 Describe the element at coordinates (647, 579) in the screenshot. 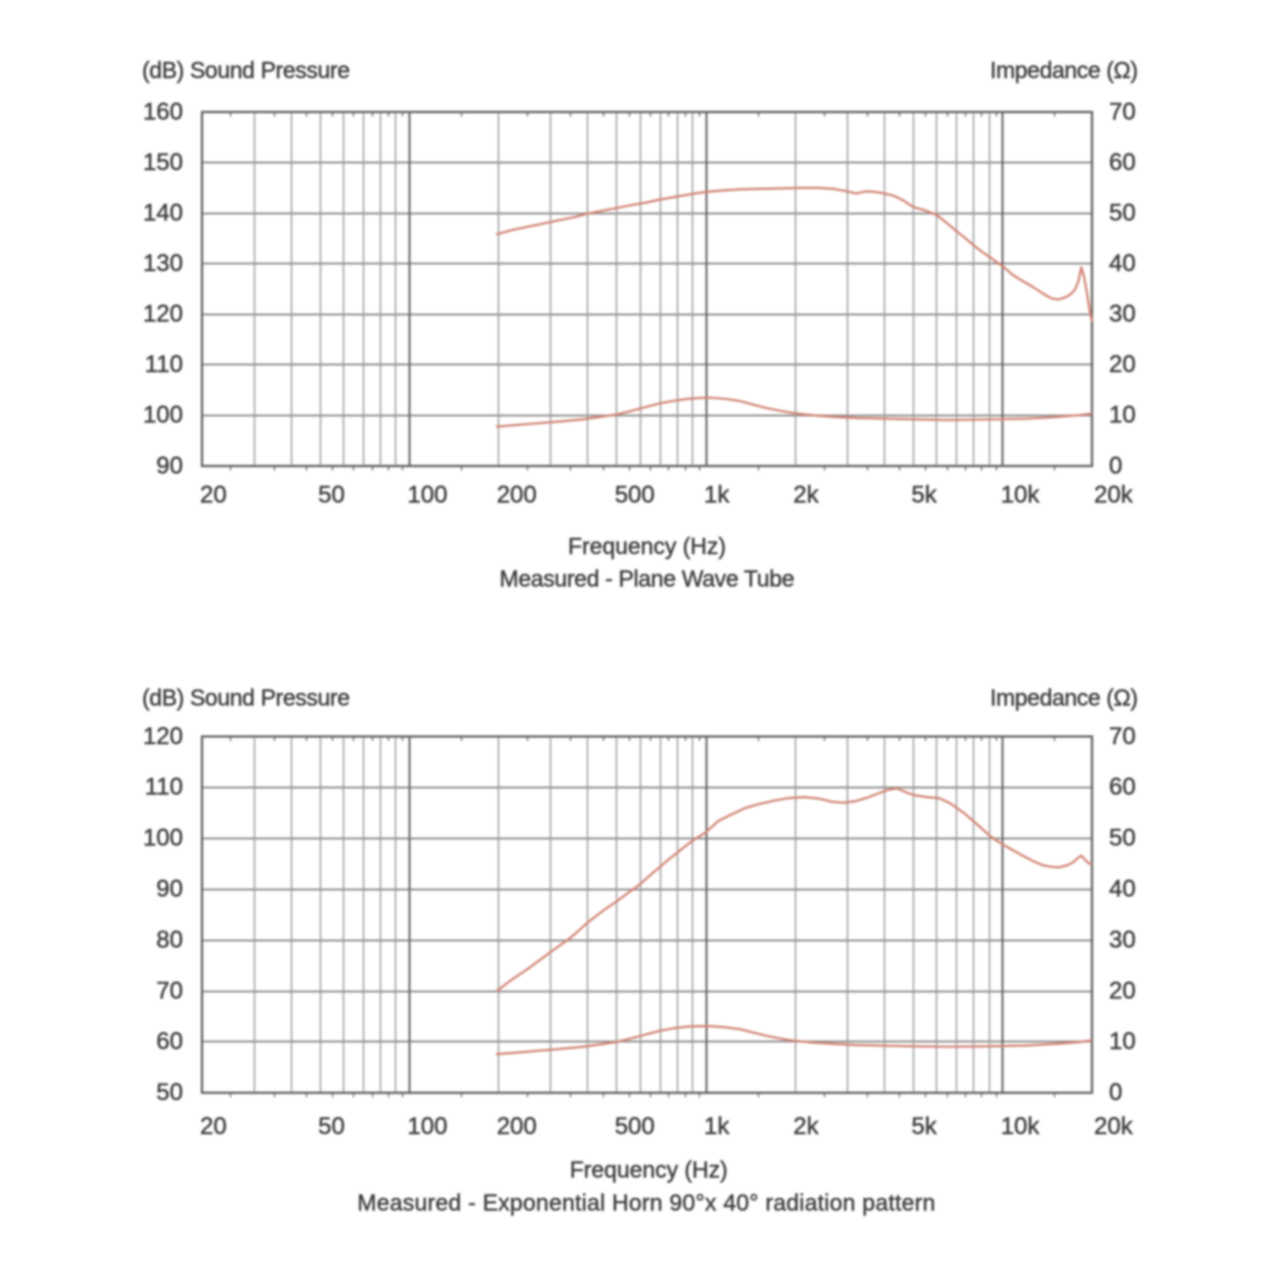

I see `svg-text: Measured - Plane Wave Tube` at that location.